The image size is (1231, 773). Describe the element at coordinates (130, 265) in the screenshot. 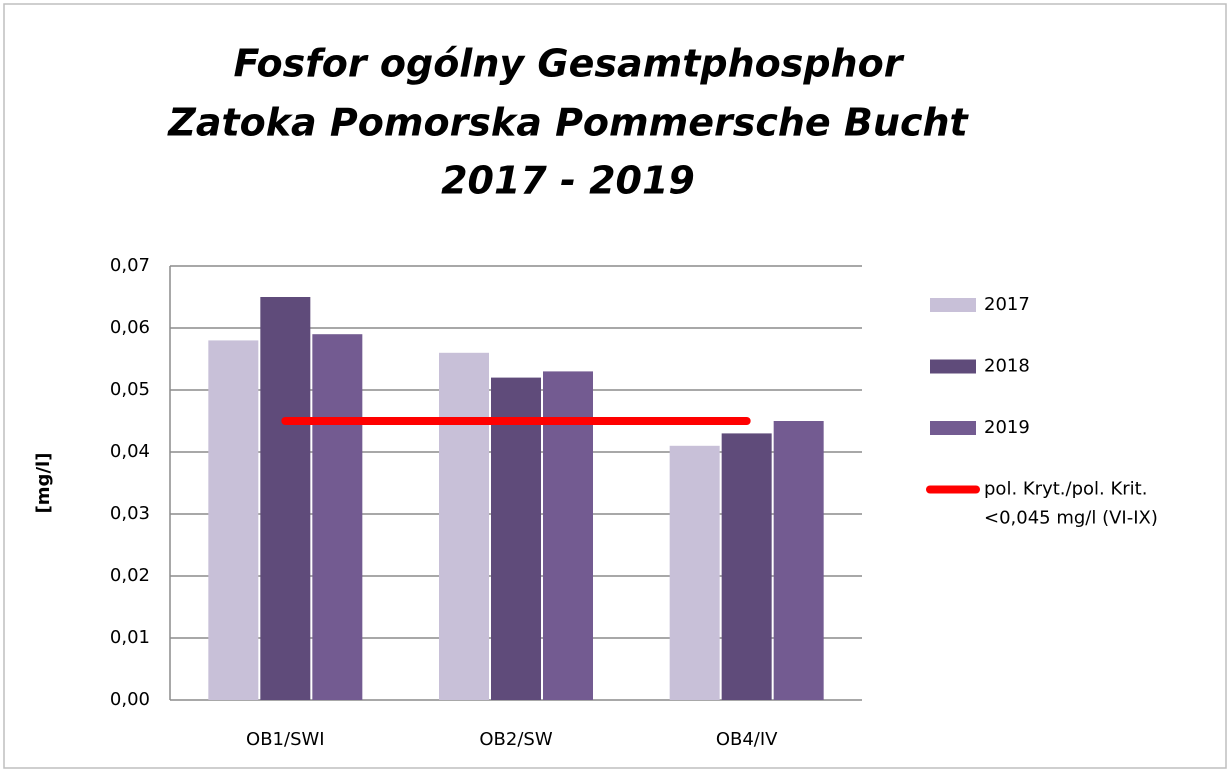

I see `y-tick-label: 0,07` at that location.